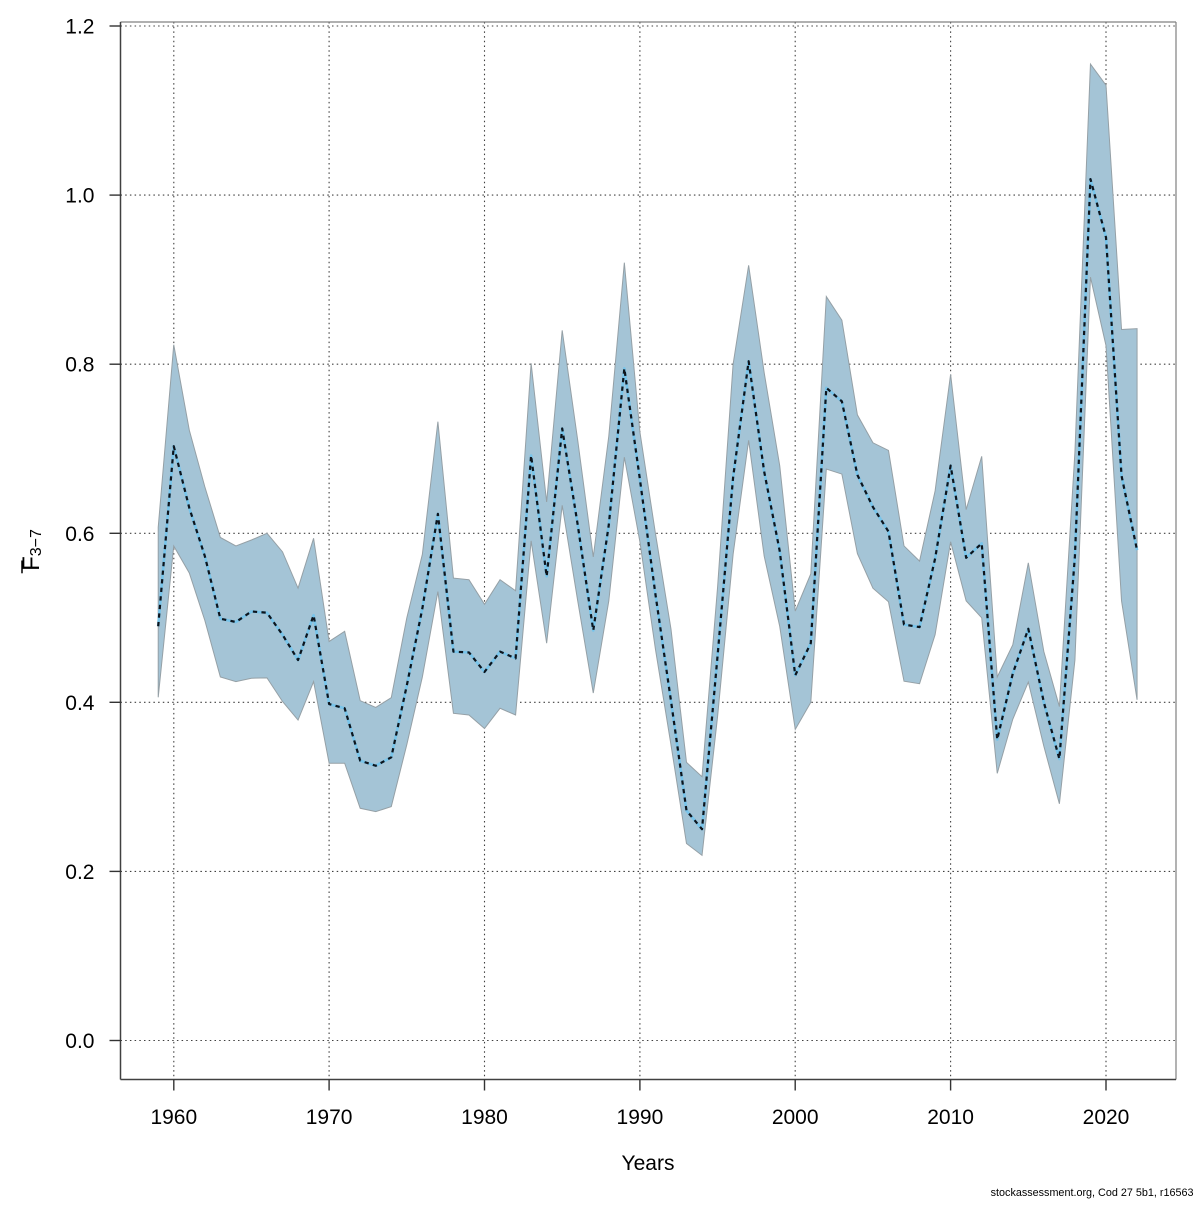  I want to click on svg-text: 1960, so click(173, 1117).